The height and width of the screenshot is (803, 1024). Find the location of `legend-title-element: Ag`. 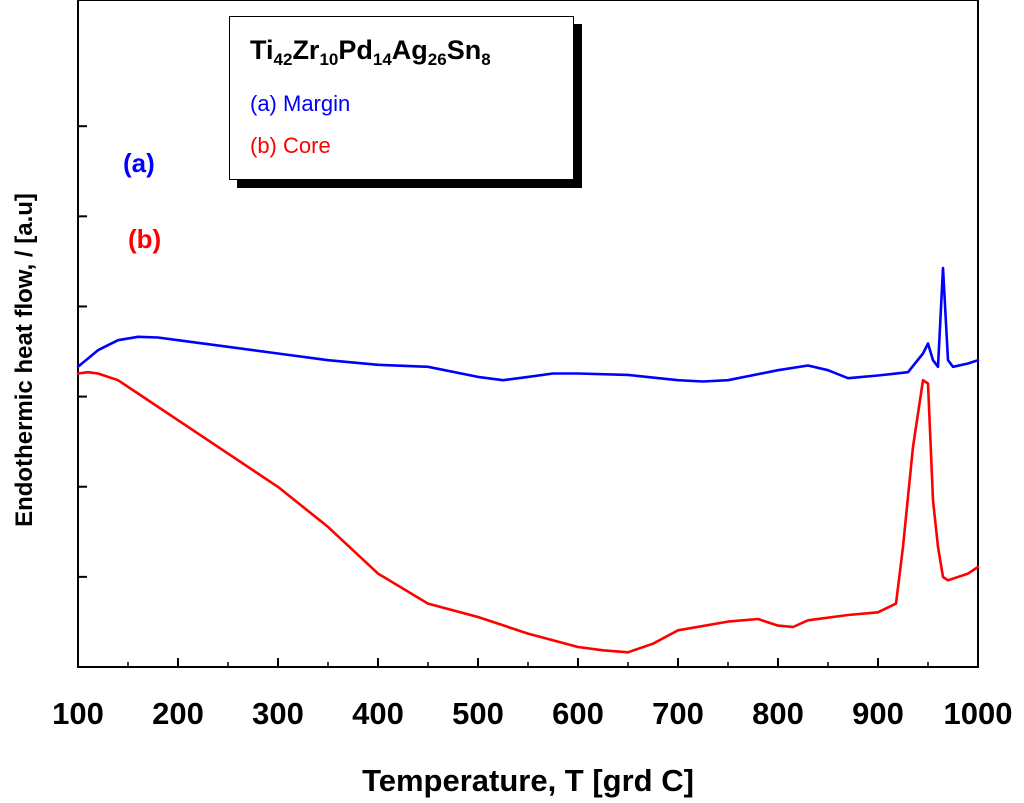

legend-title-element: Ag is located at coordinates (409, 50).